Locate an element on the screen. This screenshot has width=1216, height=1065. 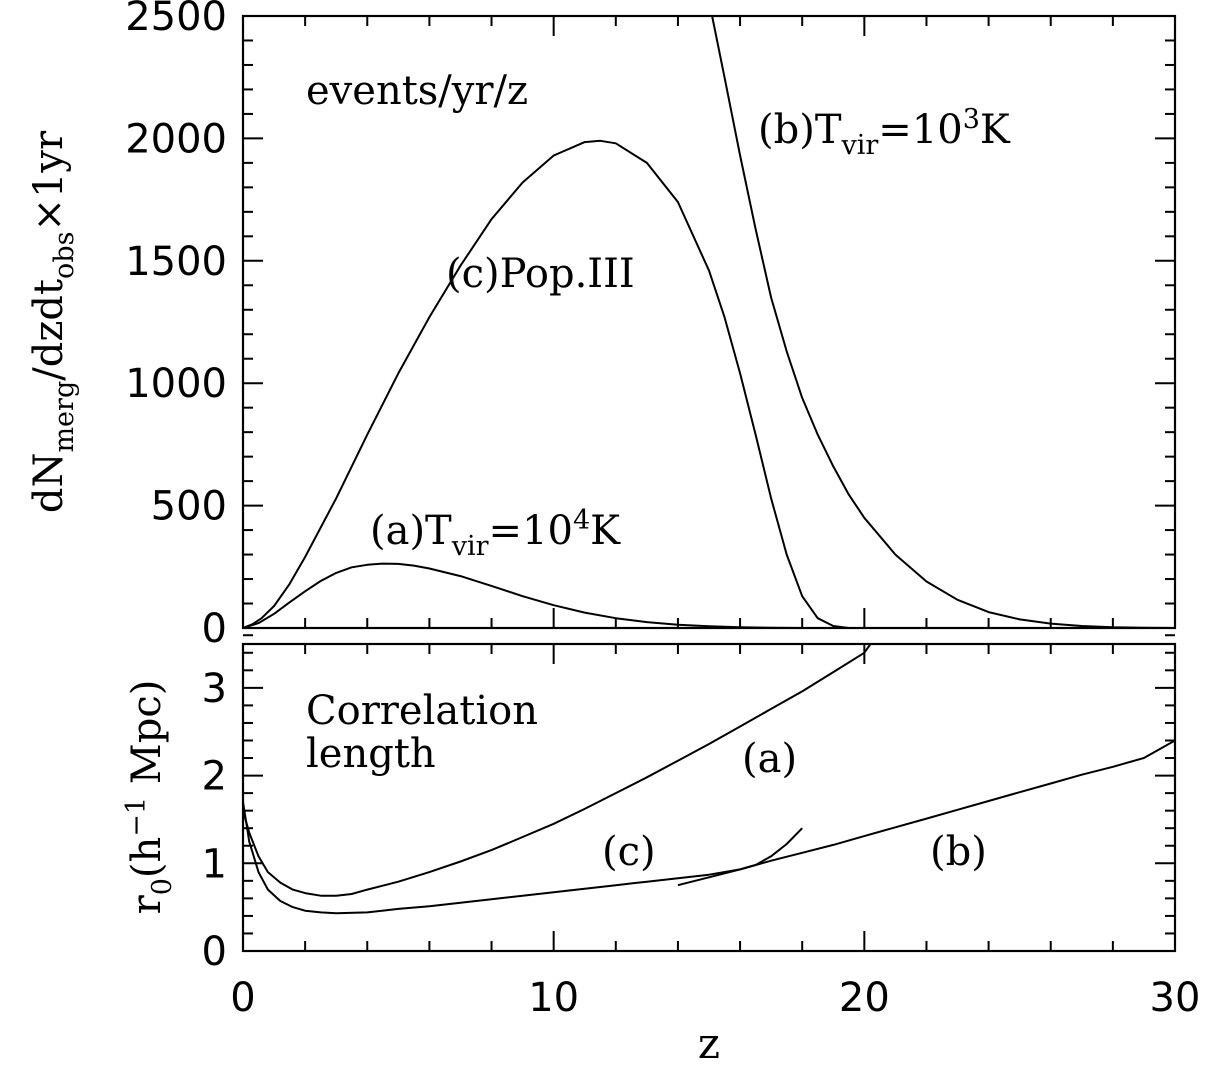
x-tick-label: 0 is located at coordinates (242, 998).